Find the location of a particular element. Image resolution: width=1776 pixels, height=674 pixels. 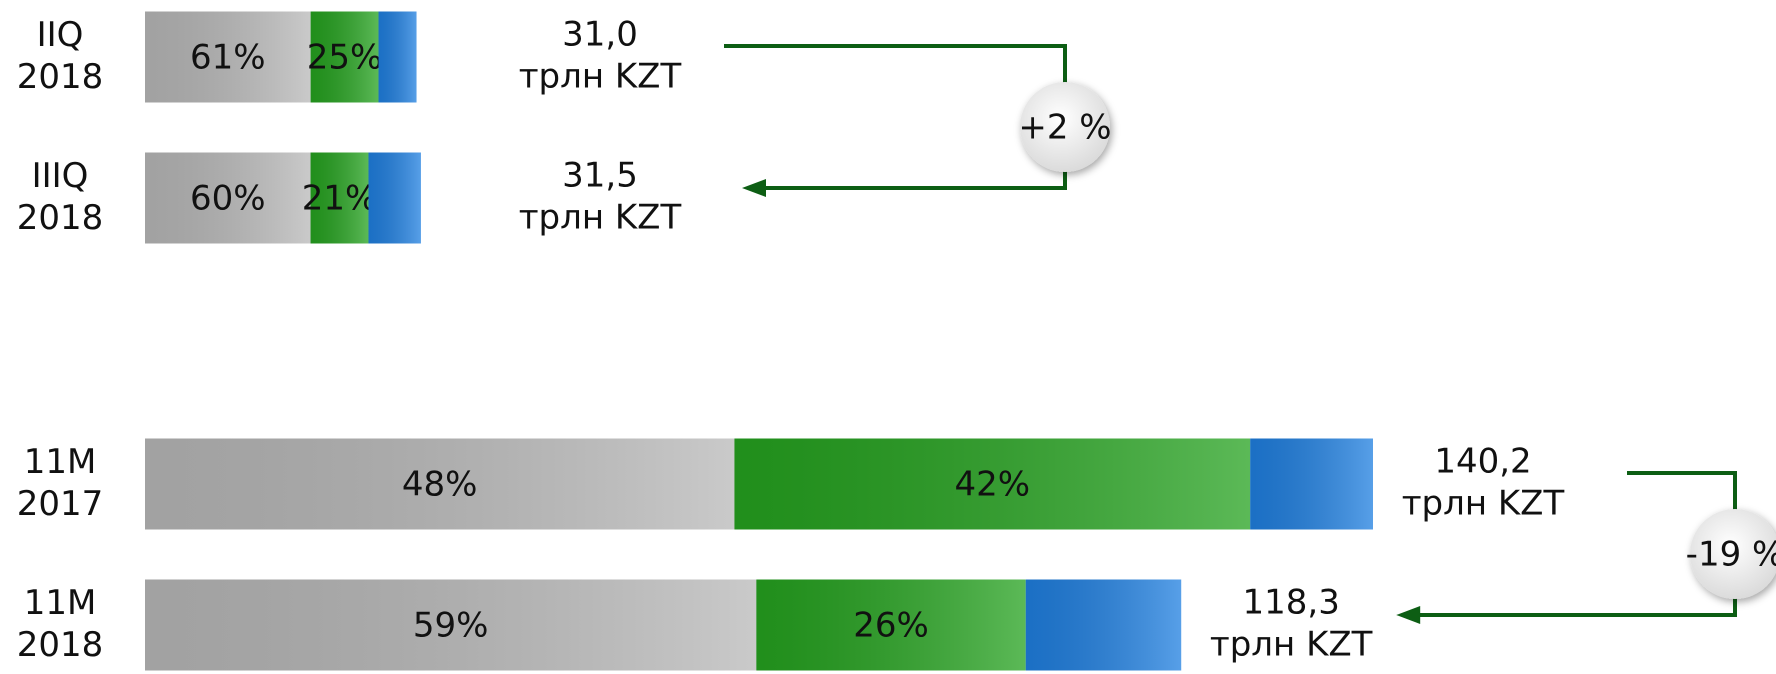

segment-label: 26% is located at coordinates (891, 626).